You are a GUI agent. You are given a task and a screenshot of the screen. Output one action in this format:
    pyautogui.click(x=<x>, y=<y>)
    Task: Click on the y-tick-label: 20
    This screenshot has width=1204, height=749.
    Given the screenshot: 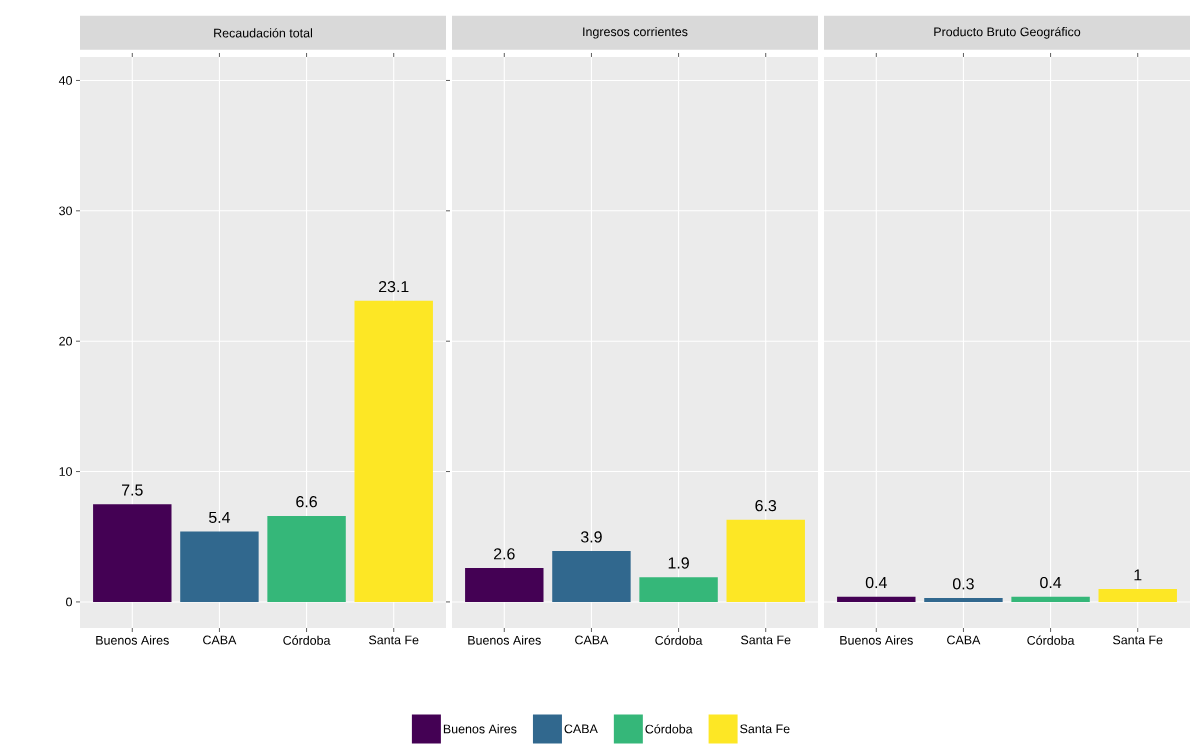 What is the action you would take?
    pyautogui.click(x=65, y=341)
    